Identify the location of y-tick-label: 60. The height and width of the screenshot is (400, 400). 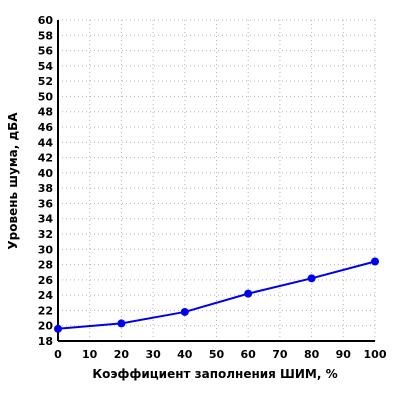
(46, 20).